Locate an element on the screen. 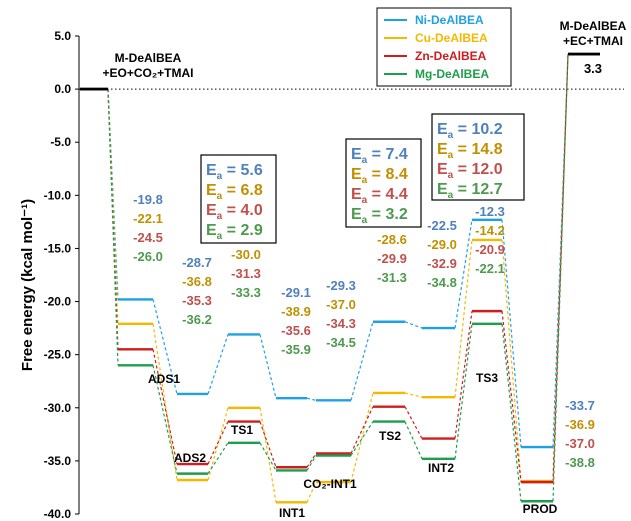  value-label-zn-dealbea-ts1: -31.3 is located at coordinates (246, 273).